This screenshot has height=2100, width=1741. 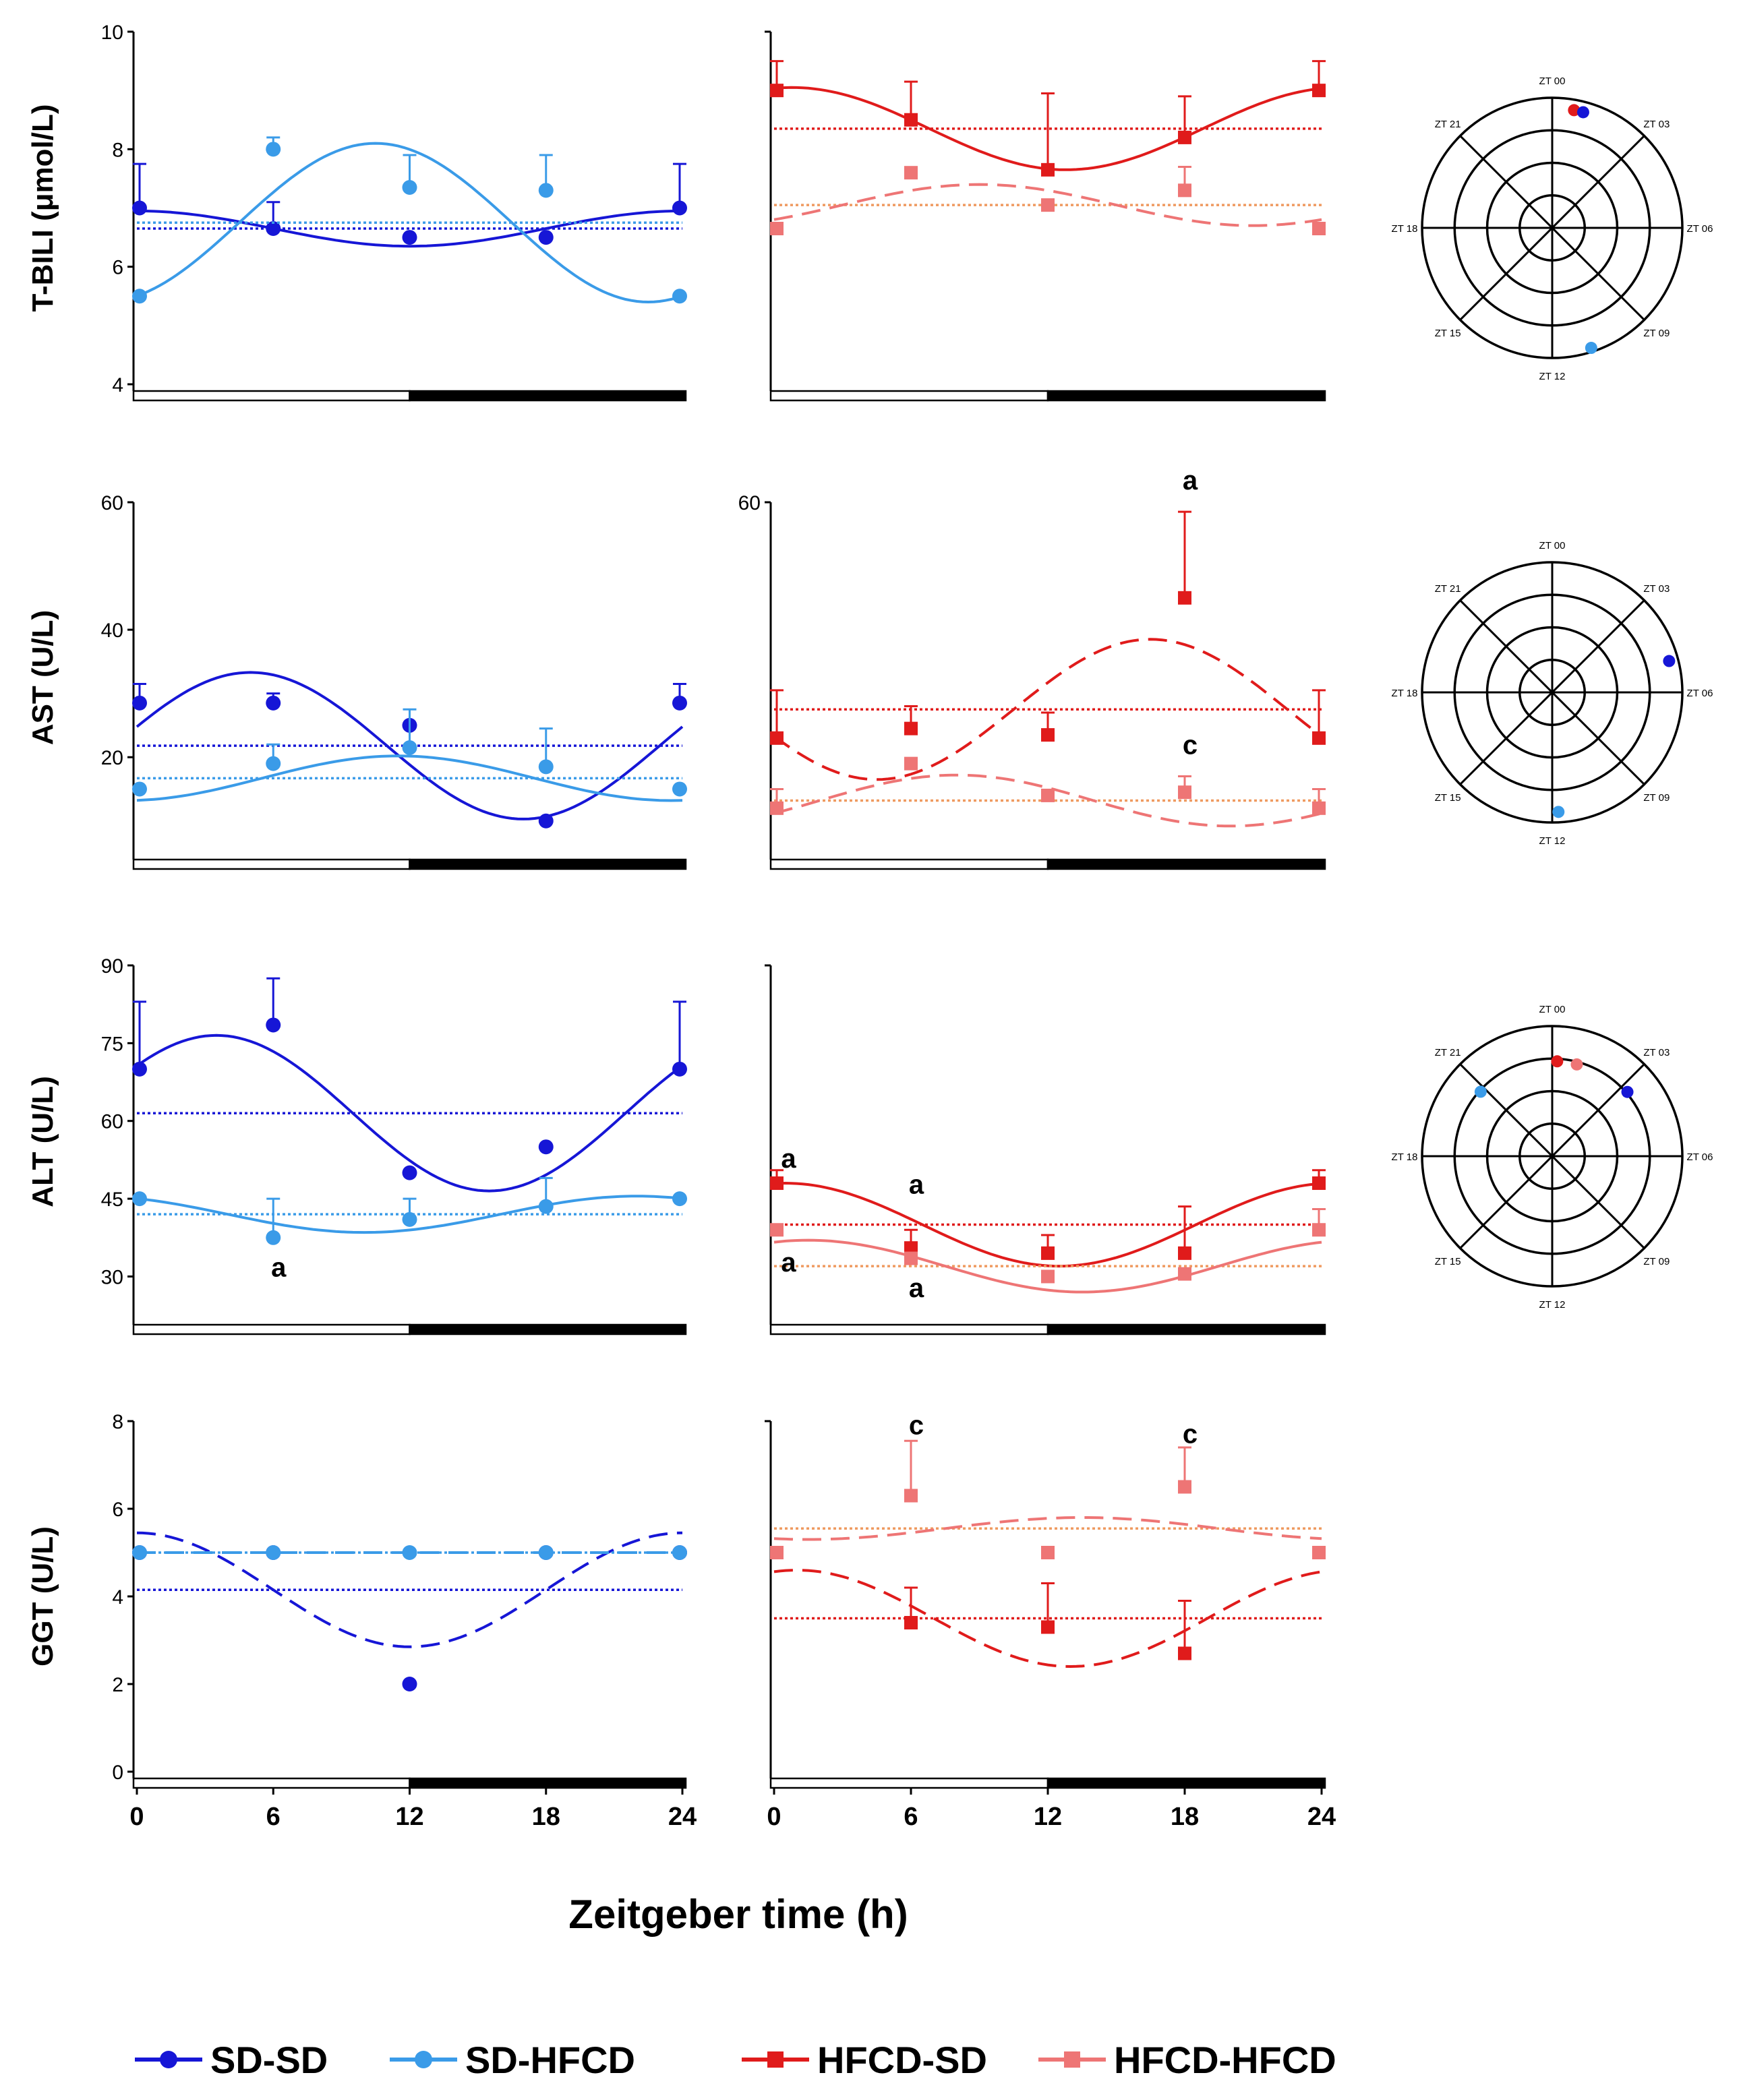 What do you see at coordinates (112, 631) in the screenshot?
I see `y-tick-label: 40` at bounding box center [112, 631].